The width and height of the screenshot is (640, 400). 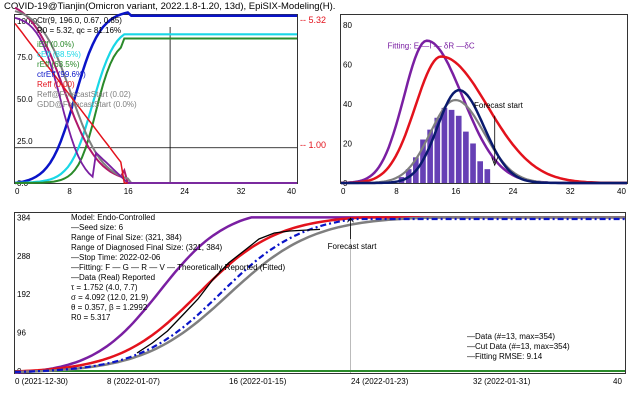 What do you see at coordinates (24, 256) in the screenshot?
I see `y-tick-label: 288` at bounding box center [24, 256].